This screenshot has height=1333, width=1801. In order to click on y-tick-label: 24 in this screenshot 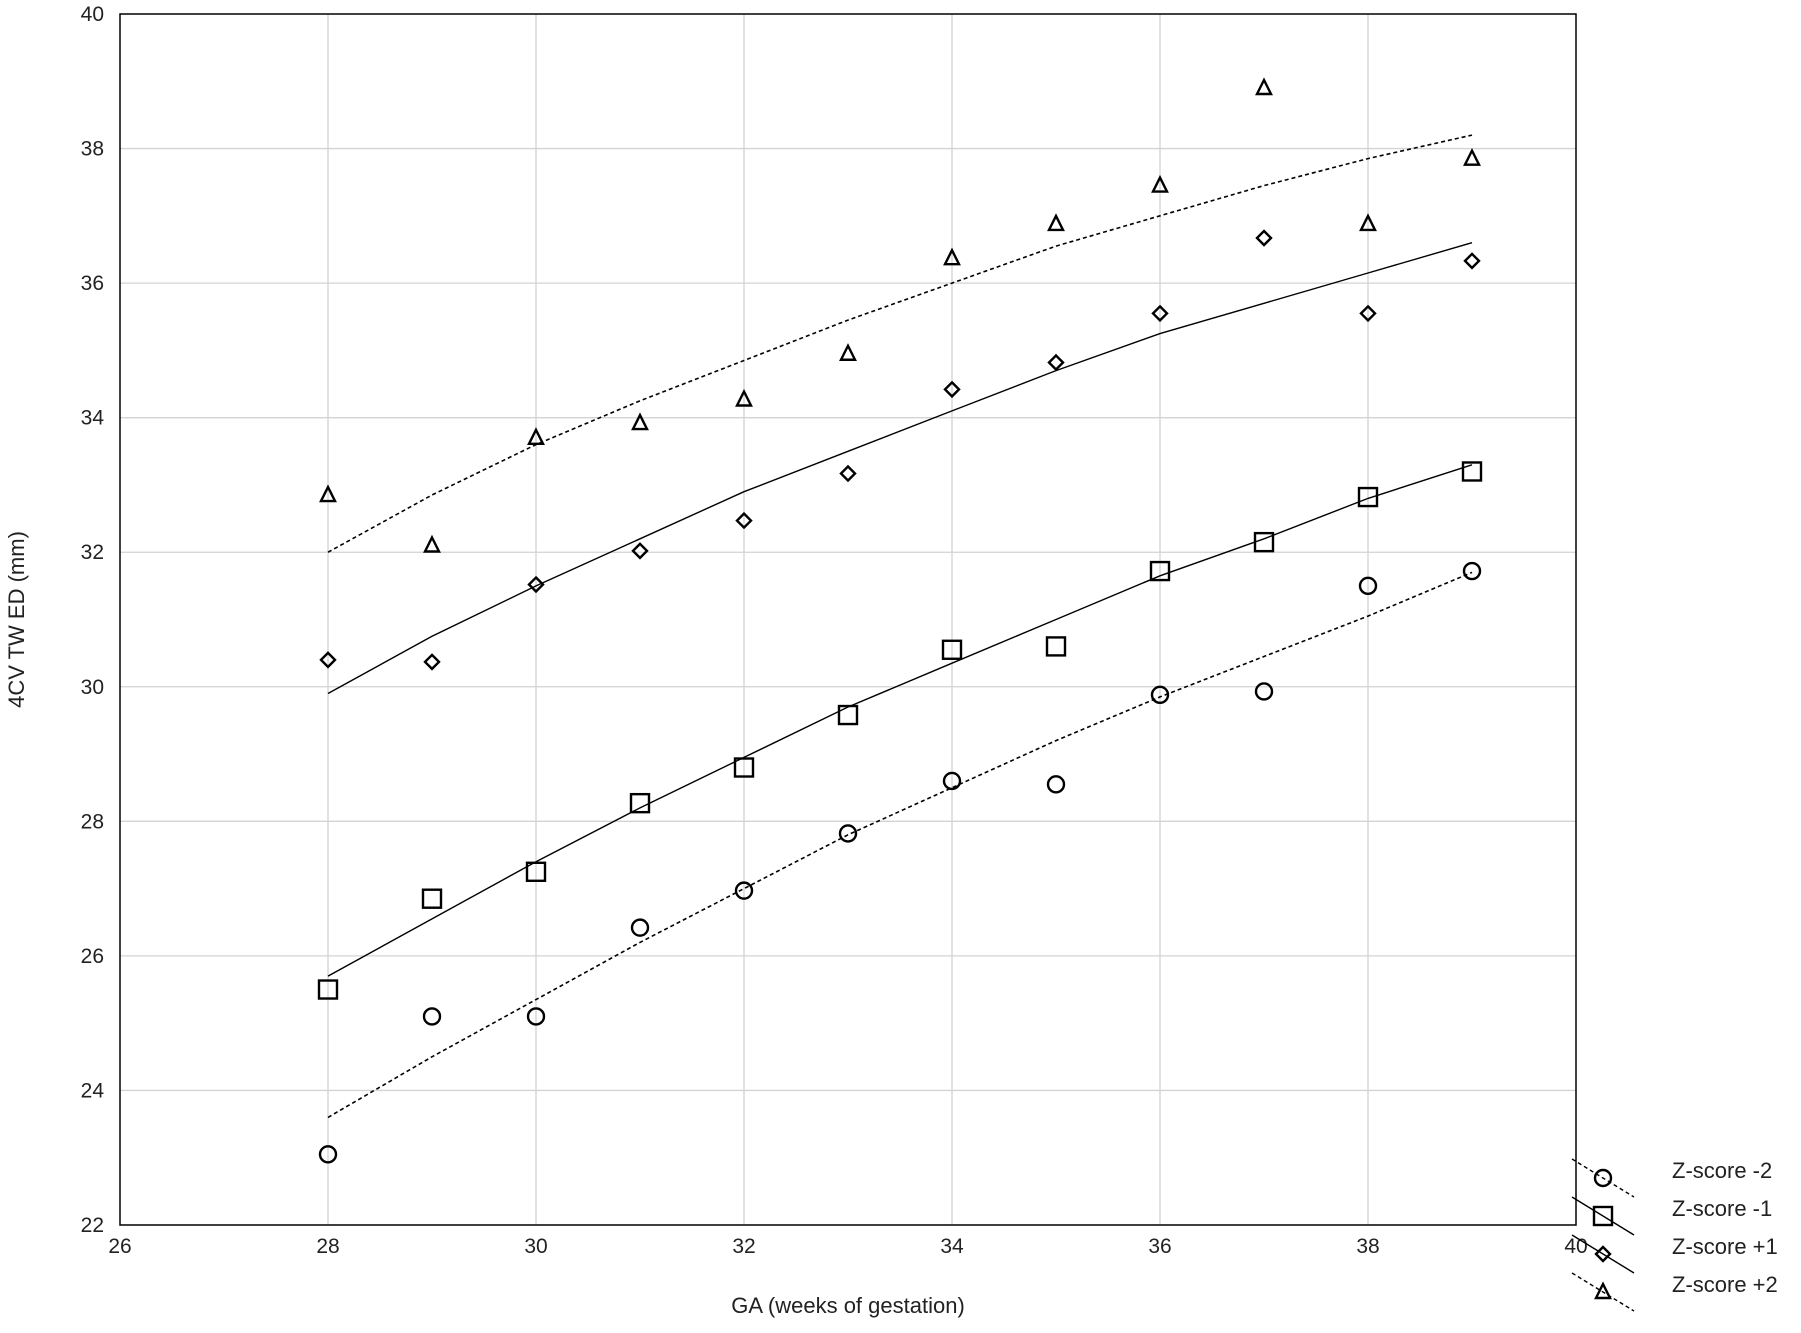, I will do `click(93, 1090)`.